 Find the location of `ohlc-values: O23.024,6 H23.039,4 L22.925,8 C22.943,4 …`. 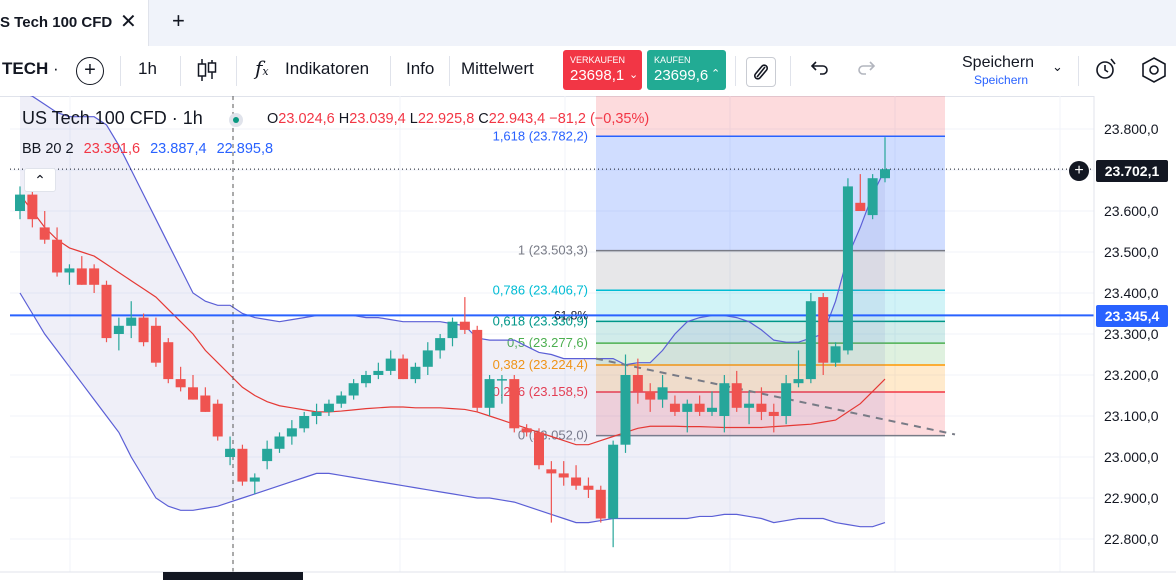

ohlc-values: O23.024,6 H23.039,4 L22.925,8 C22.943,4 … is located at coordinates (458, 119).